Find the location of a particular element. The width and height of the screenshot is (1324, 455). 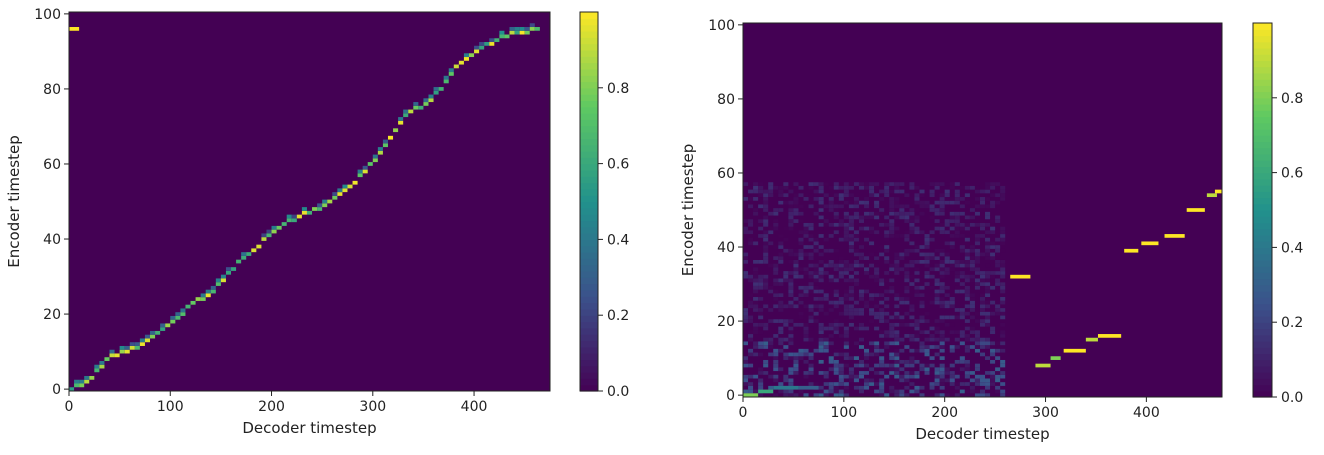

x-tick-label: 200 is located at coordinates (271, 407).